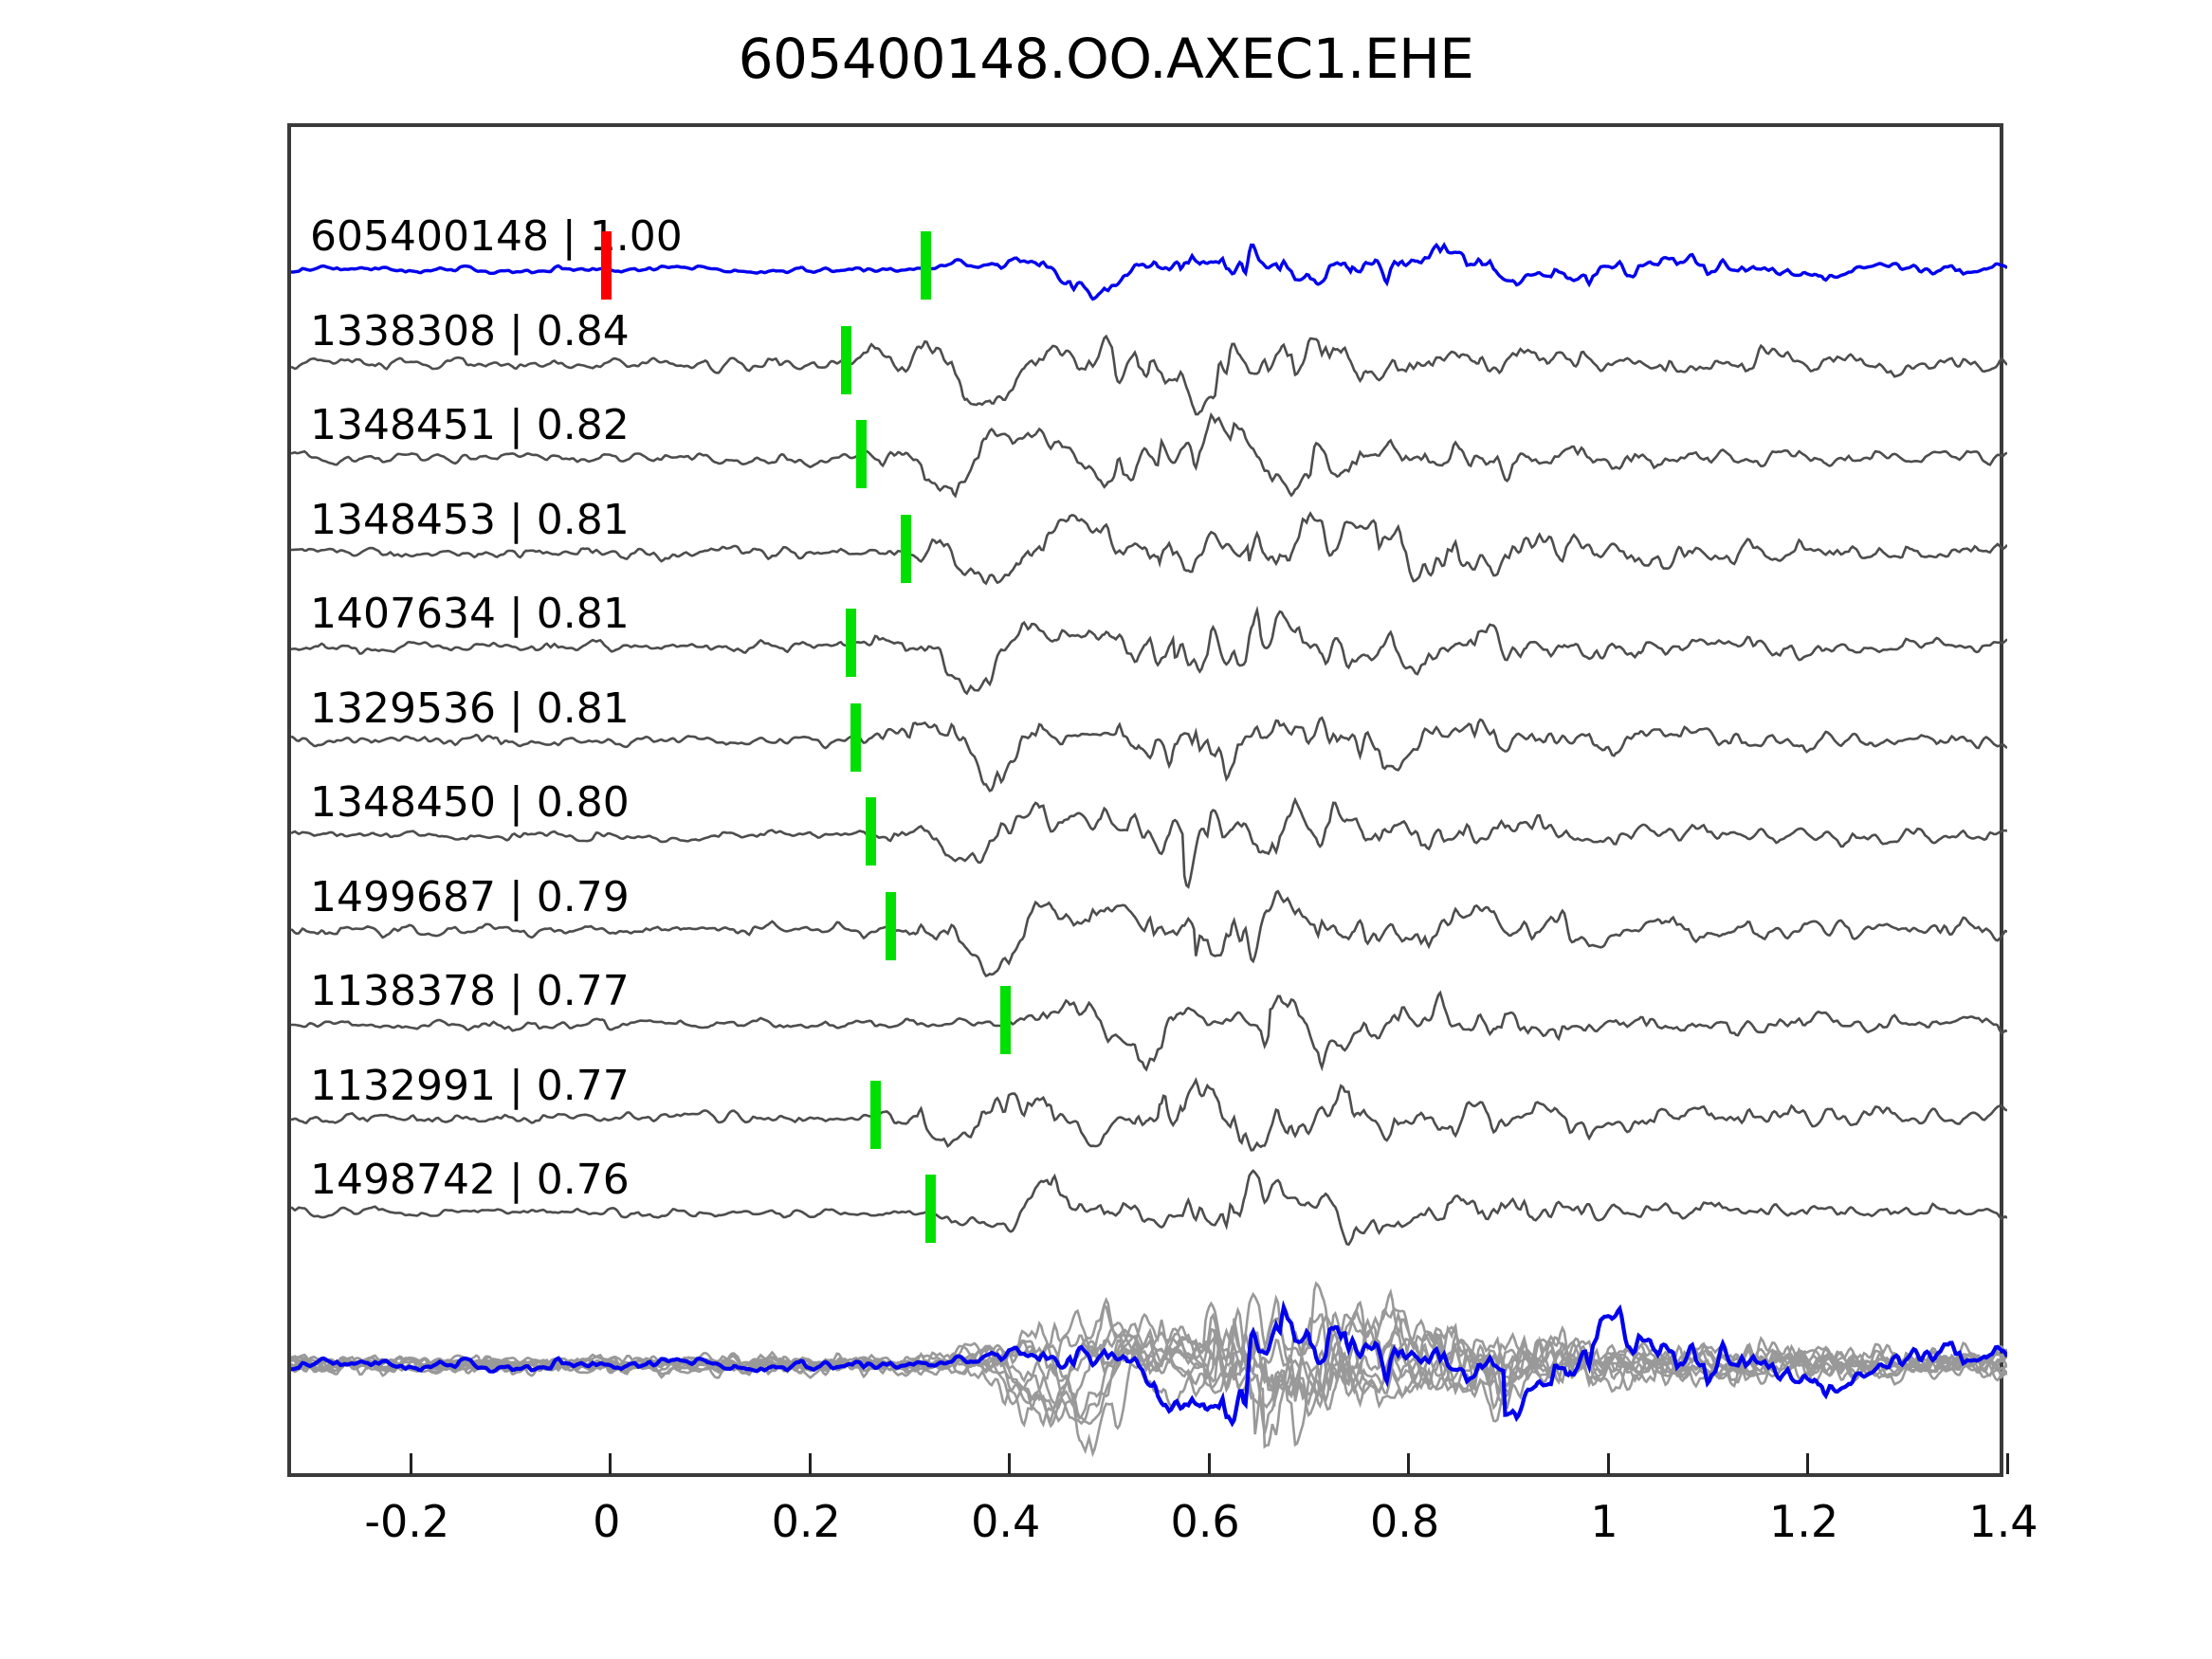 The image size is (2212, 1659). What do you see at coordinates (607, 1521) in the screenshot?
I see `x-tick-label: 0` at bounding box center [607, 1521].